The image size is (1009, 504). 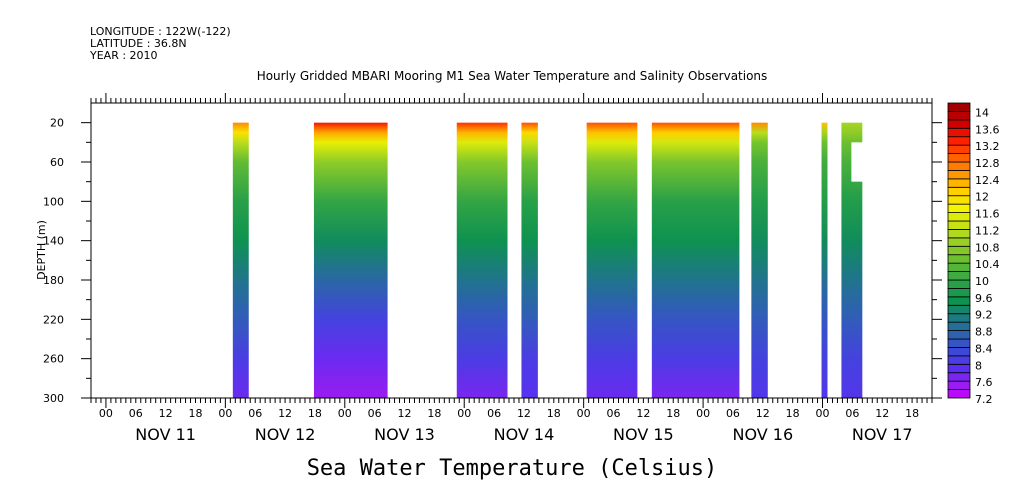 I want to click on bottom-title: Sea Water Temperature (Celsius), so click(x=512, y=468).